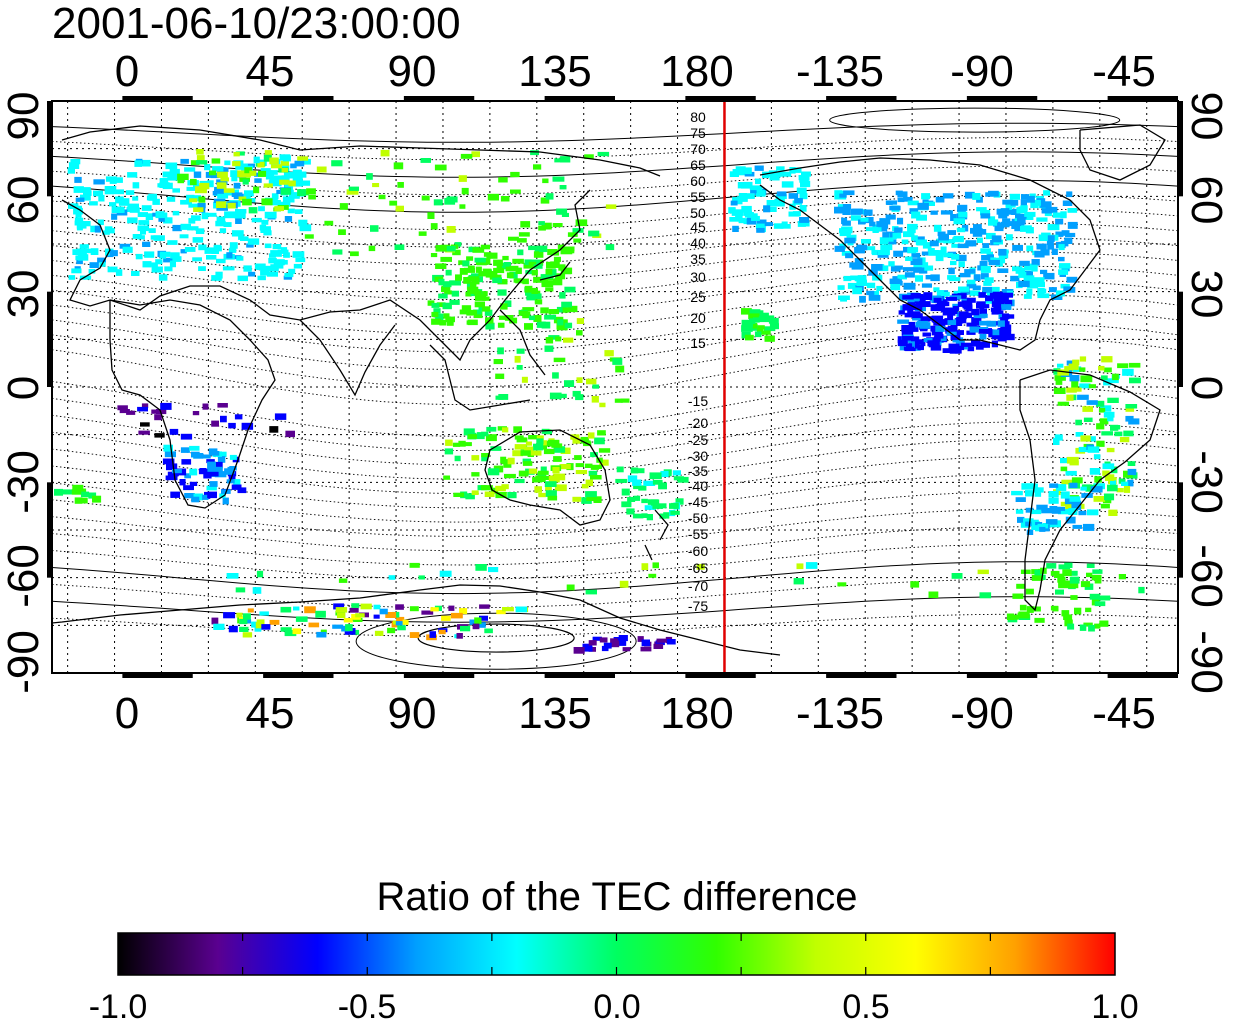  I want to click on contour-label: -55, so click(698, 534).